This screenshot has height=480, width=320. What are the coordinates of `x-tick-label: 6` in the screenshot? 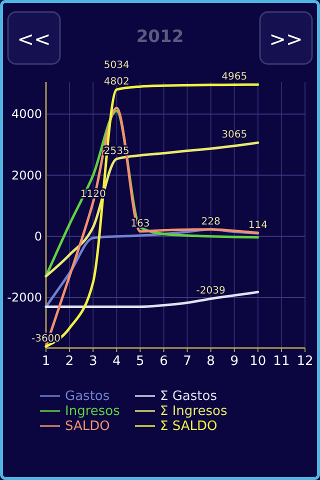 It's located at (164, 361).